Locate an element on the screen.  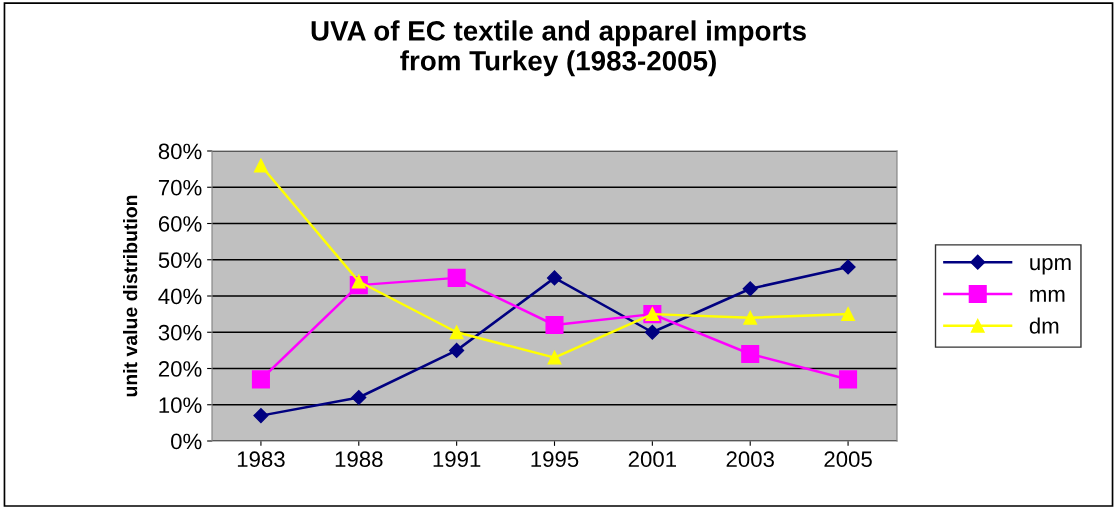
x-tick-label: 1991 is located at coordinates (457, 459).